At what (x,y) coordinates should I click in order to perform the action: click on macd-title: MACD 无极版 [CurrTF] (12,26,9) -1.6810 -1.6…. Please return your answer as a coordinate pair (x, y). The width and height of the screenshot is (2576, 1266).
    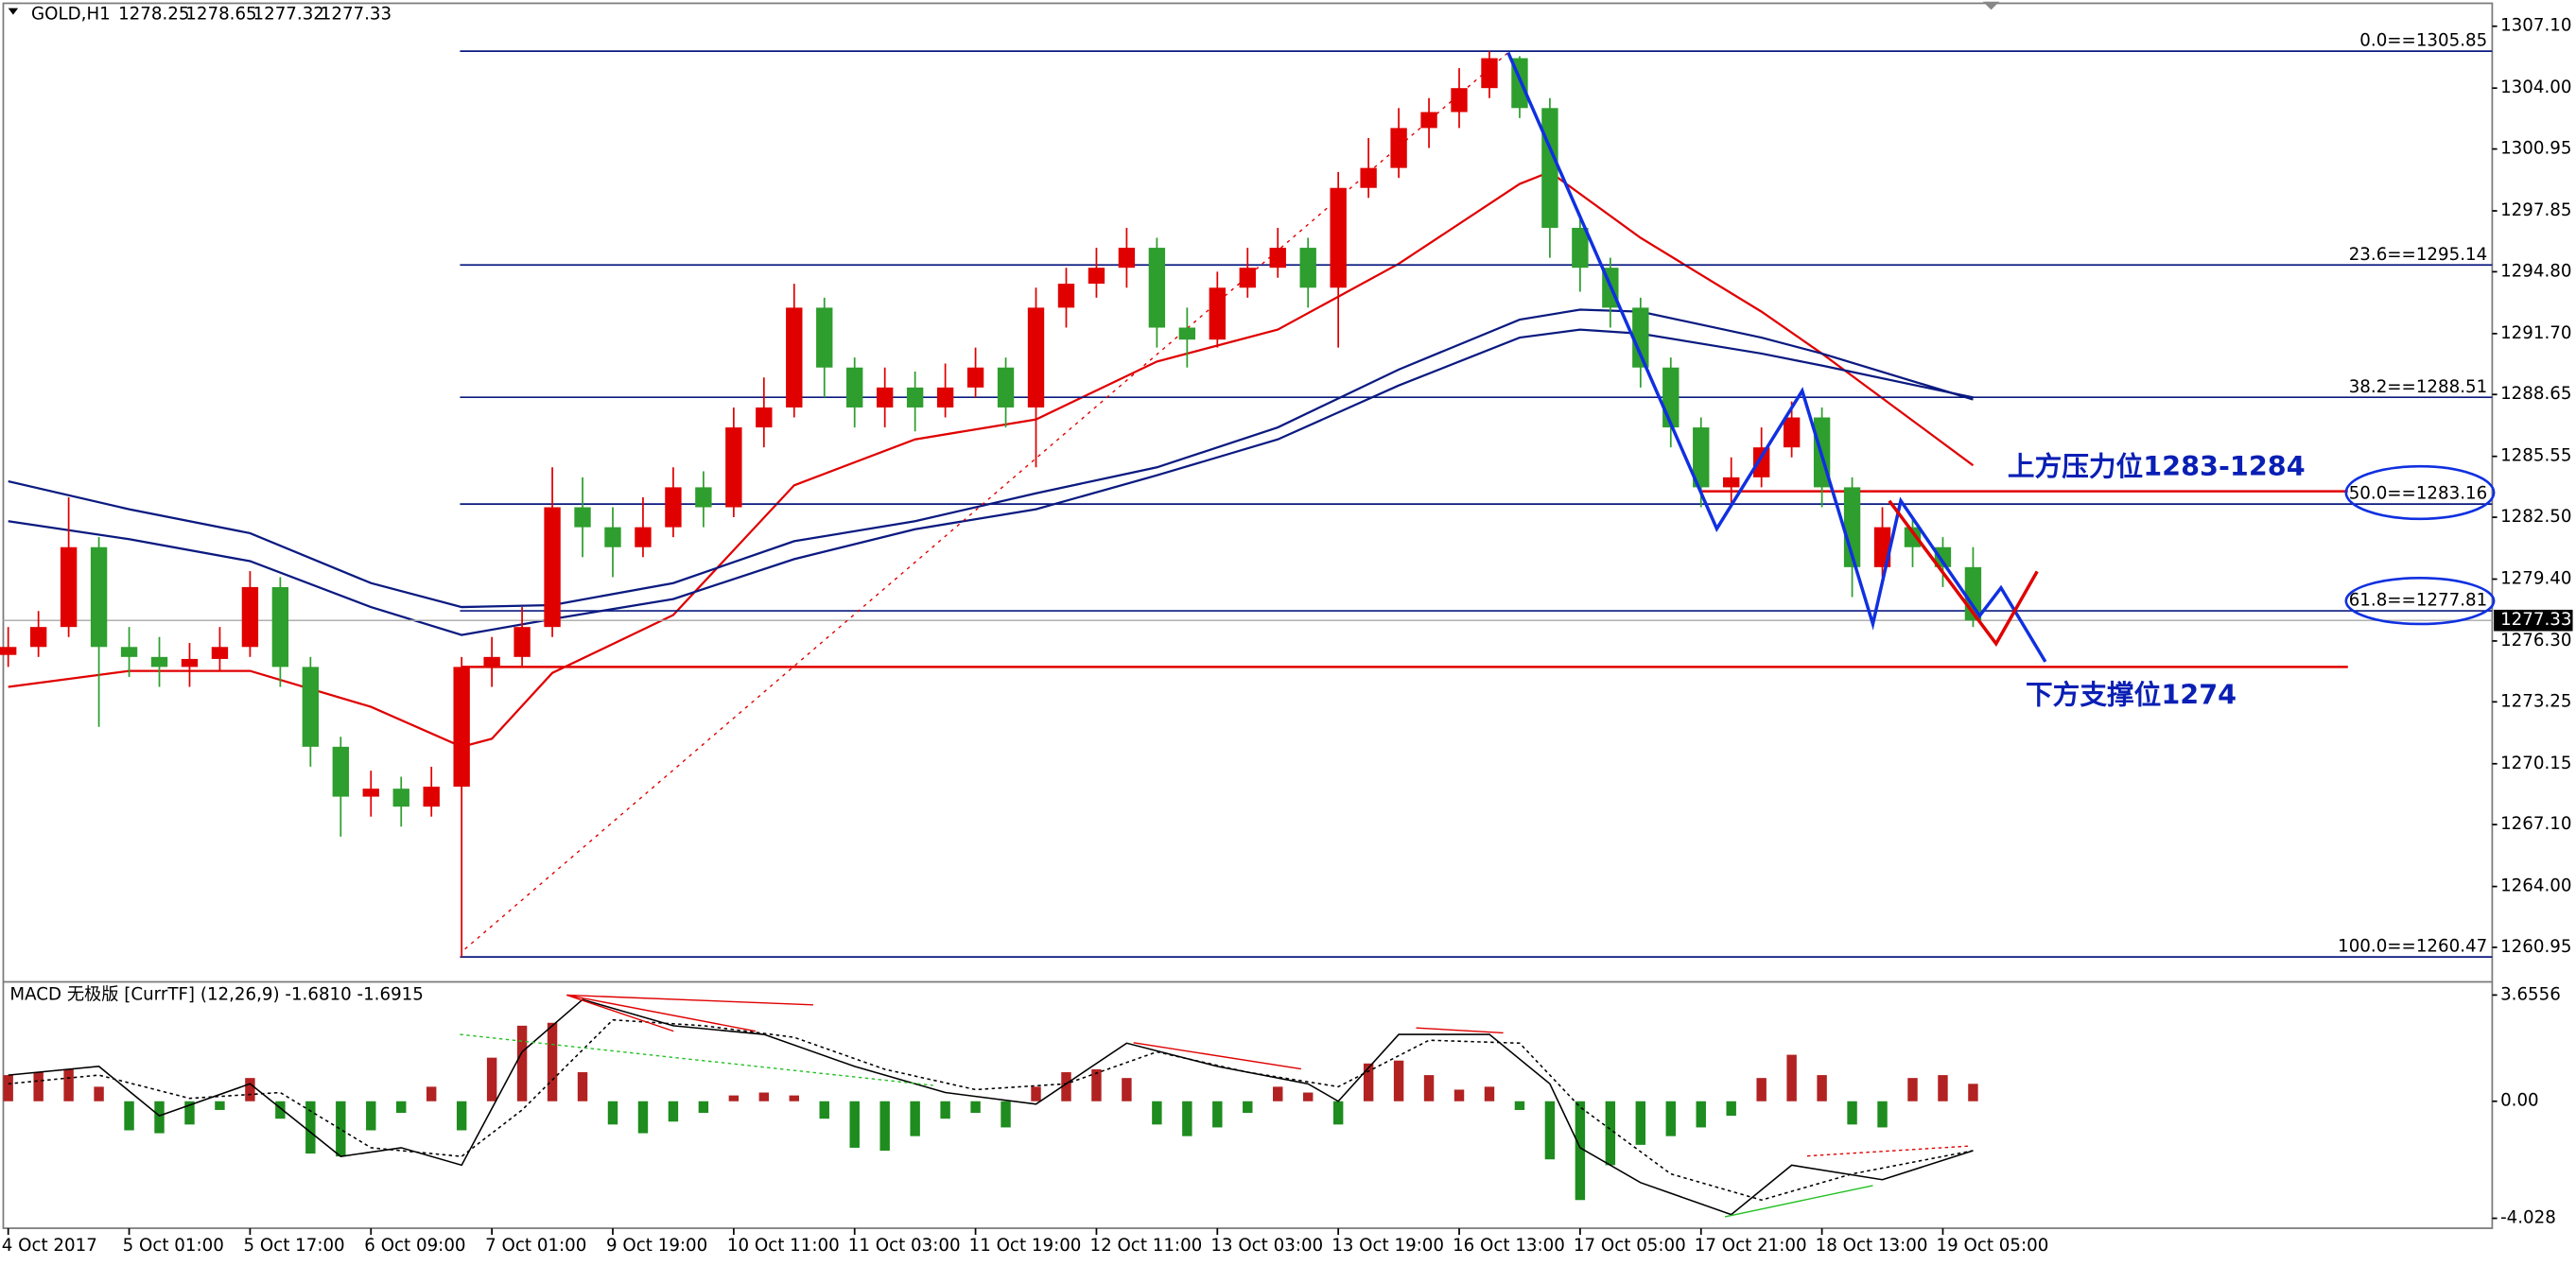
    Looking at the image, I should click on (216, 994).